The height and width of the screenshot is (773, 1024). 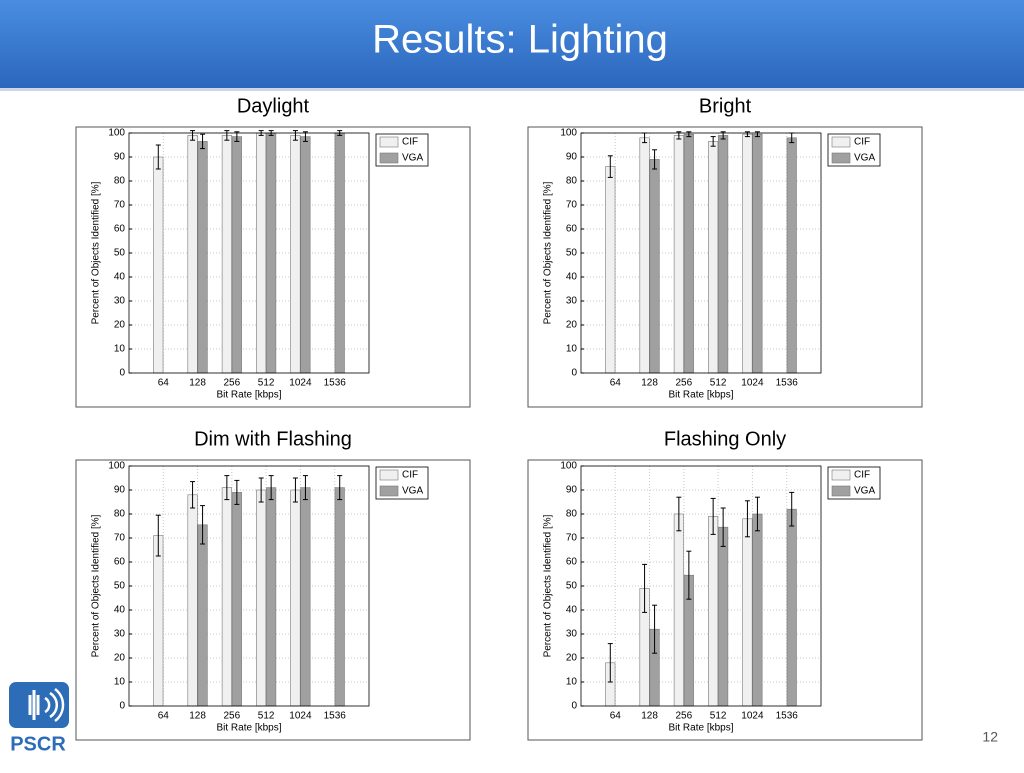 What do you see at coordinates (725, 439) in the screenshot?
I see `chart-title: Flashing Only` at bounding box center [725, 439].